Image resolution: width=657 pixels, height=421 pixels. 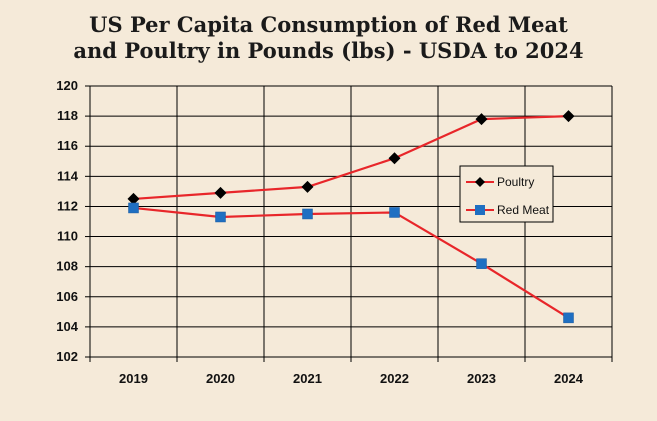 I want to click on legend-label: Red Meat, so click(x=523, y=210).